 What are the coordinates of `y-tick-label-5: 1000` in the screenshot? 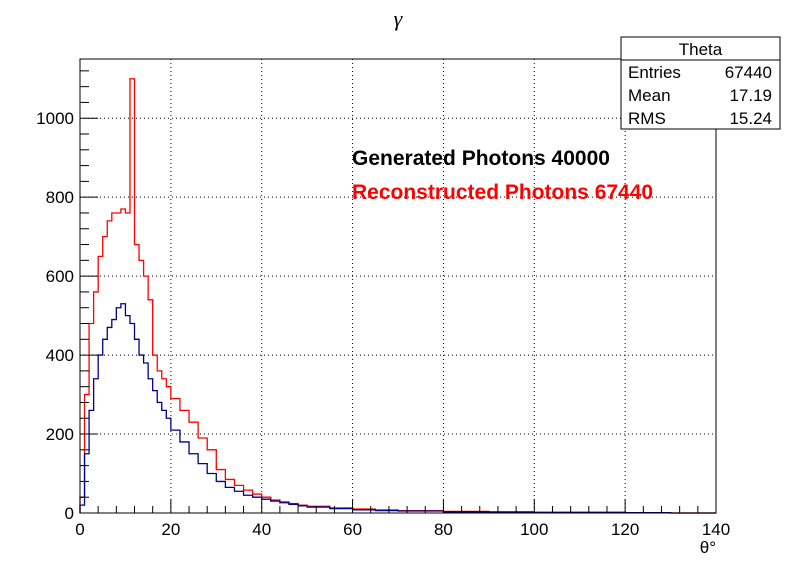 It's located at (55, 118).